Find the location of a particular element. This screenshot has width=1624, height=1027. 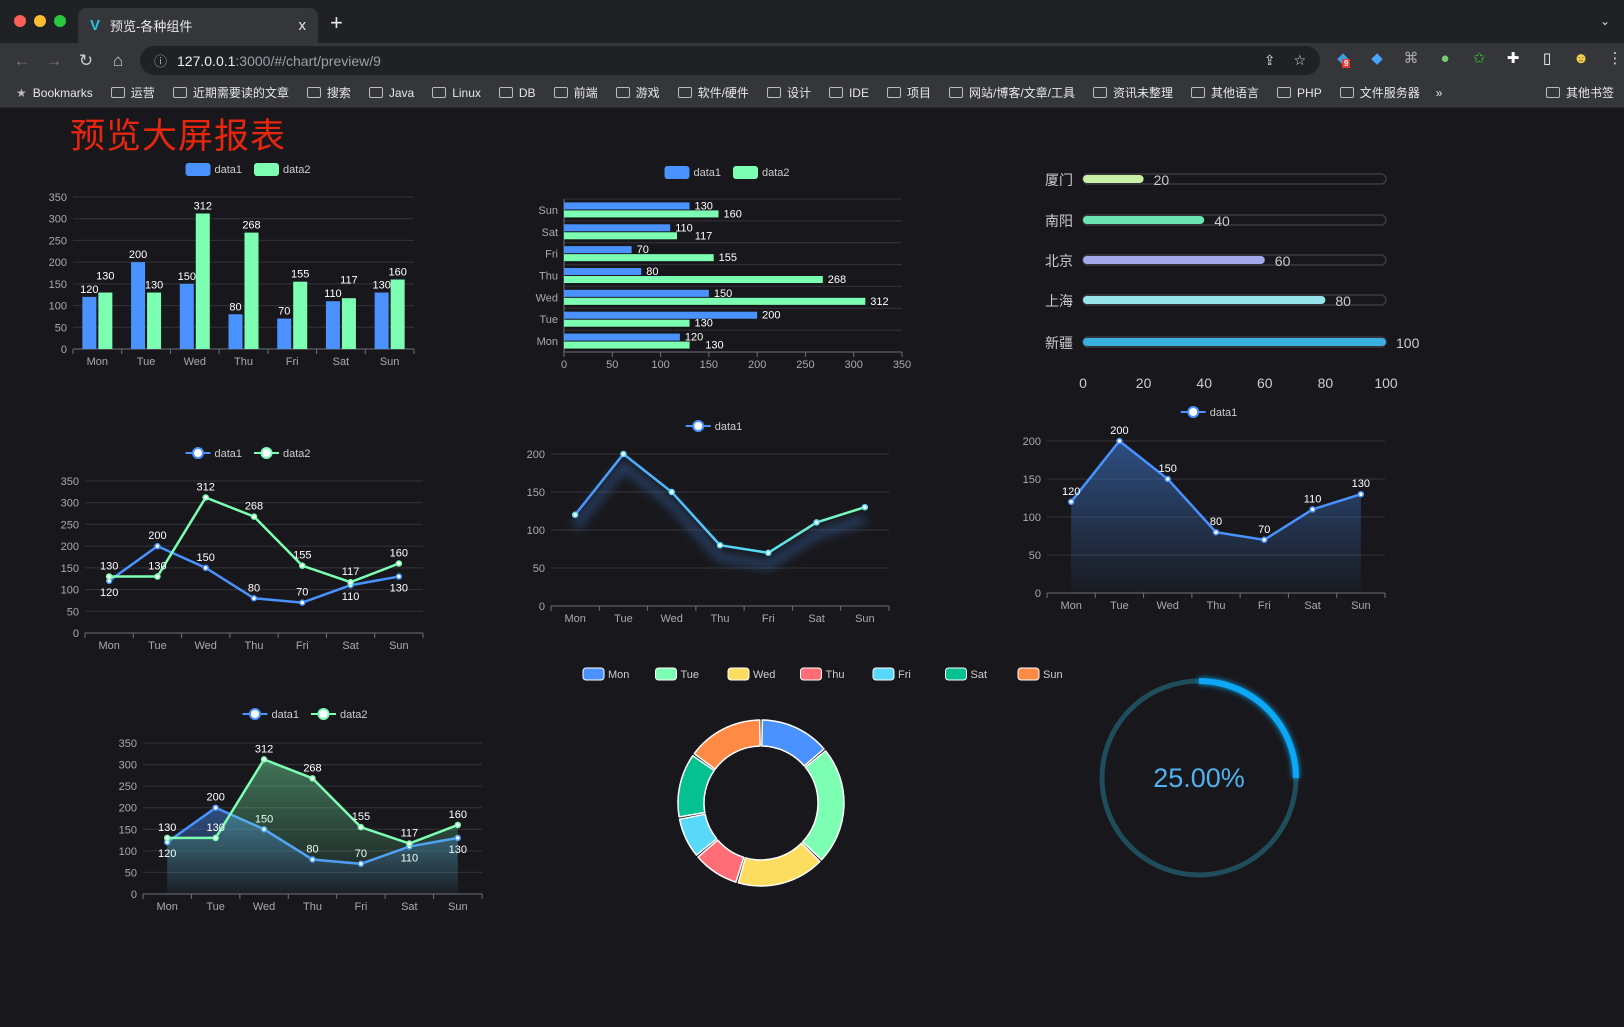

address-bar: ⓘ 127.0.0.1:3000/#/chart/preview/9 ⇪ ☆ is located at coordinates (730, 60).